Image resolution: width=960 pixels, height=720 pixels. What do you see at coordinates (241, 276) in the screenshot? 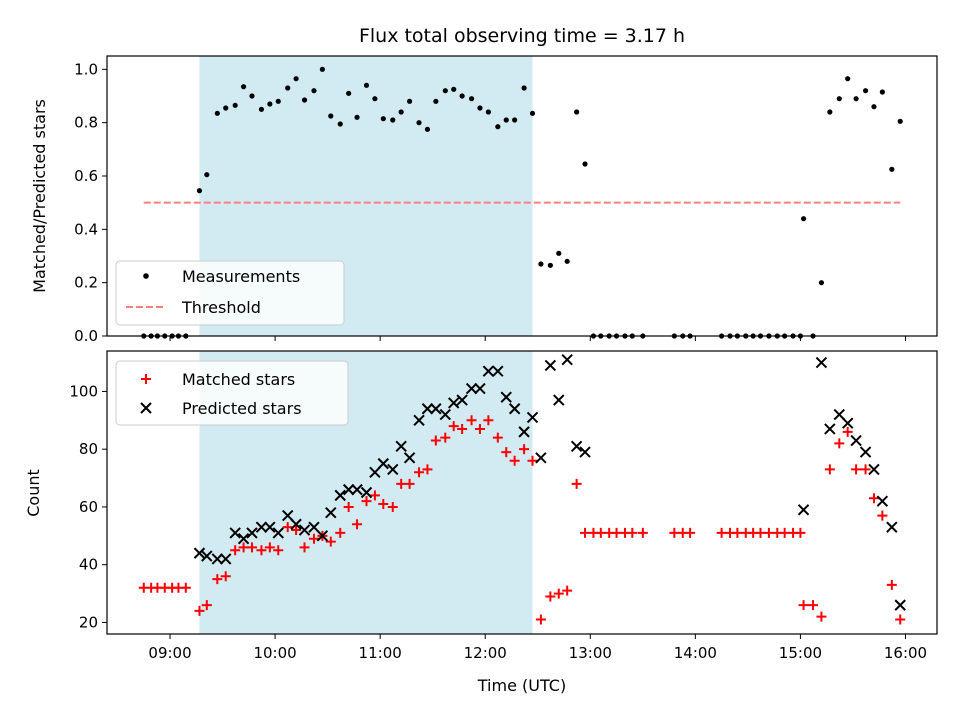
I see `legend-measurements-label: Measurements` at bounding box center [241, 276].